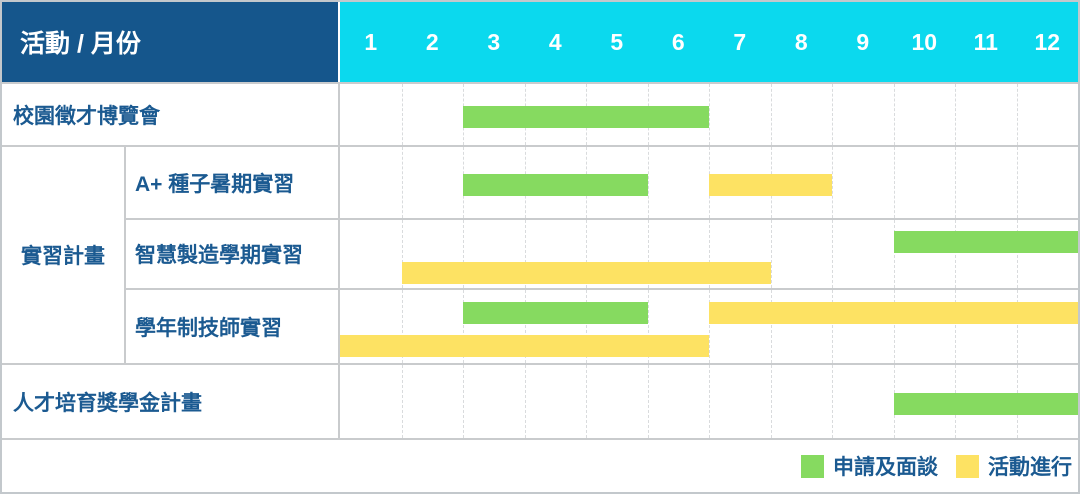 The width and height of the screenshot is (1080, 494). Describe the element at coordinates (985, 41) in the screenshot. I see `month-header-cell: 11` at that location.